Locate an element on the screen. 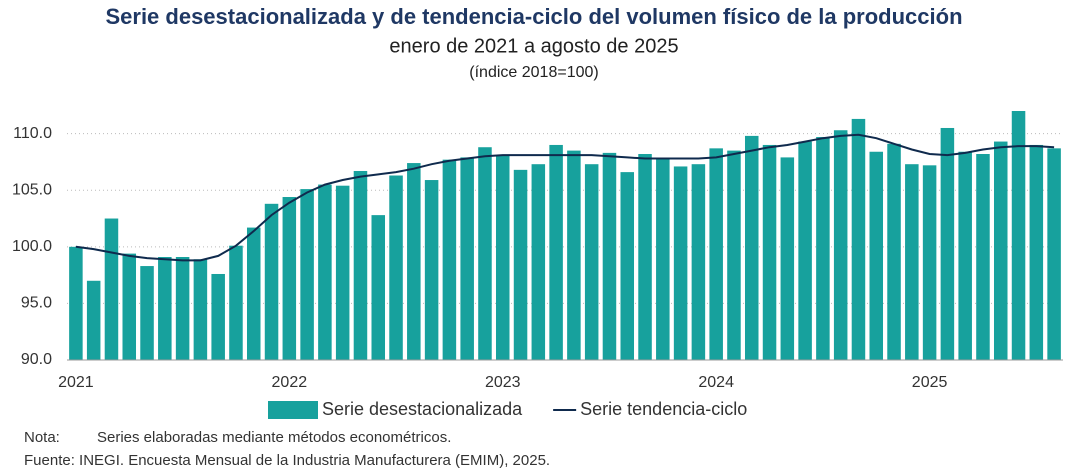  x-tick-label: 2022 is located at coordinates (290, 382).